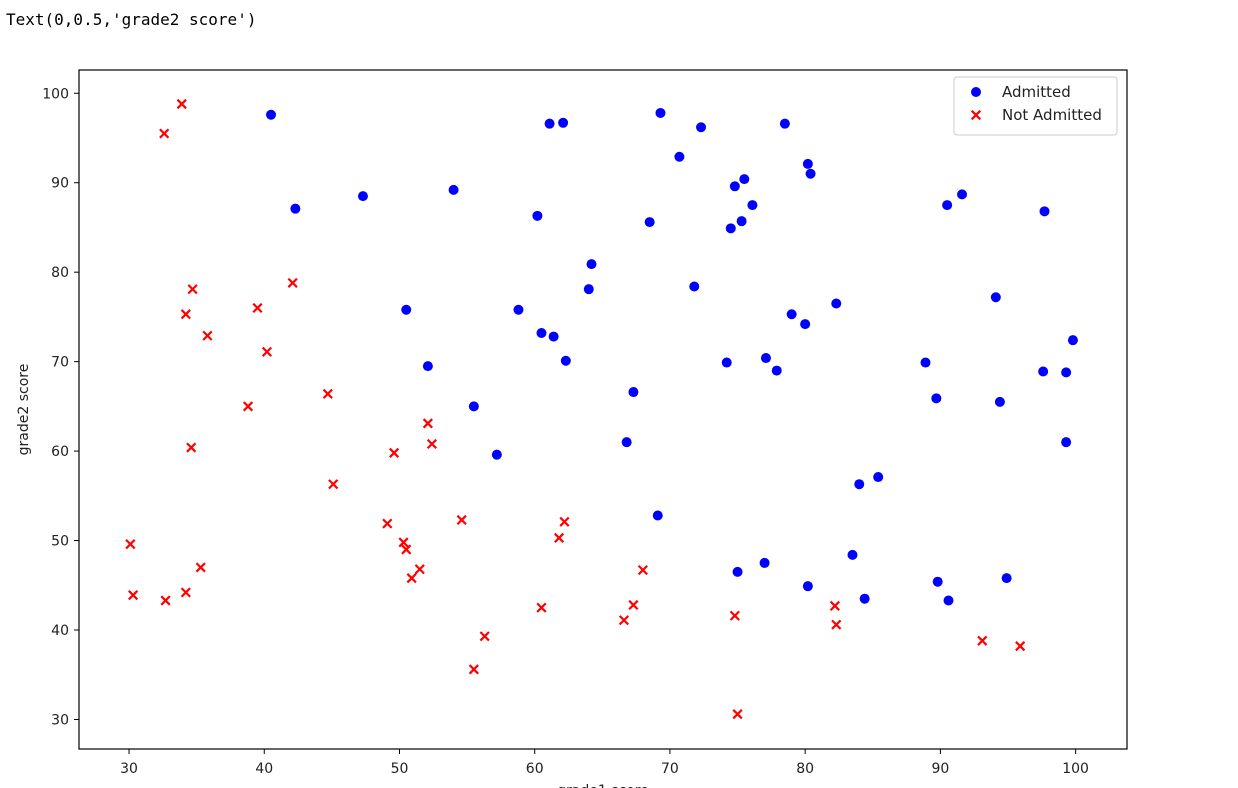 The image size is (1238, 788). Describe the element at coordinates (670, 769) in the screenshot. I see `x-tick-label: 70` at that location.